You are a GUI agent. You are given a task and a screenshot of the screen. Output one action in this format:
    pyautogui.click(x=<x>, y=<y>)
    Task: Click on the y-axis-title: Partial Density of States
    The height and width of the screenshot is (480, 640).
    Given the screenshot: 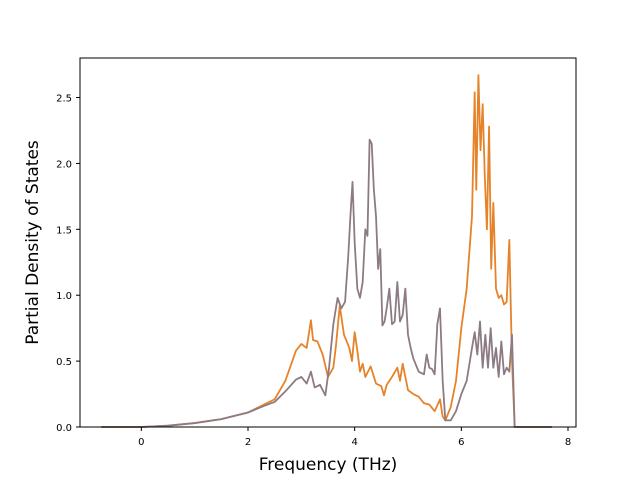 What is the action you would take?
    pyautogui.click(x=33, y=242)
    